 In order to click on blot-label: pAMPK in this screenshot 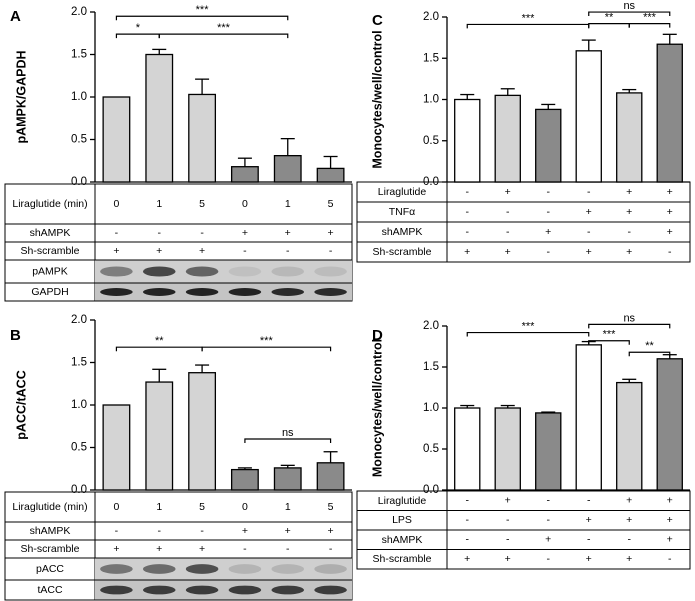, I will do `click(50, 271)`.